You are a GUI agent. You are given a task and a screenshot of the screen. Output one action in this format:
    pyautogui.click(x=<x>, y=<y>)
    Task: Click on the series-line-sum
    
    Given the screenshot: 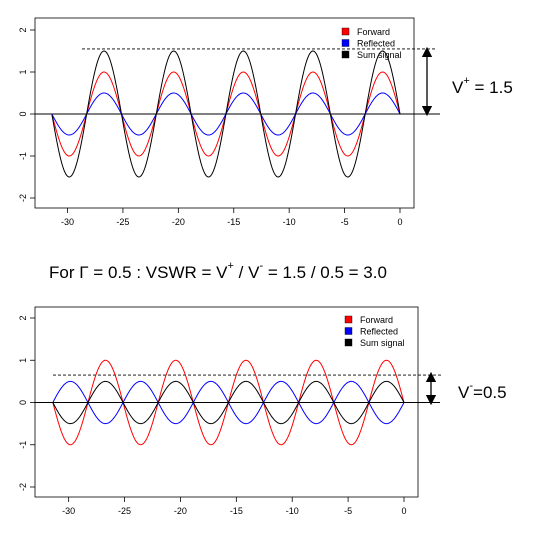 What is the action you would take?
    pyautogui.click(x=228, y=402)
    